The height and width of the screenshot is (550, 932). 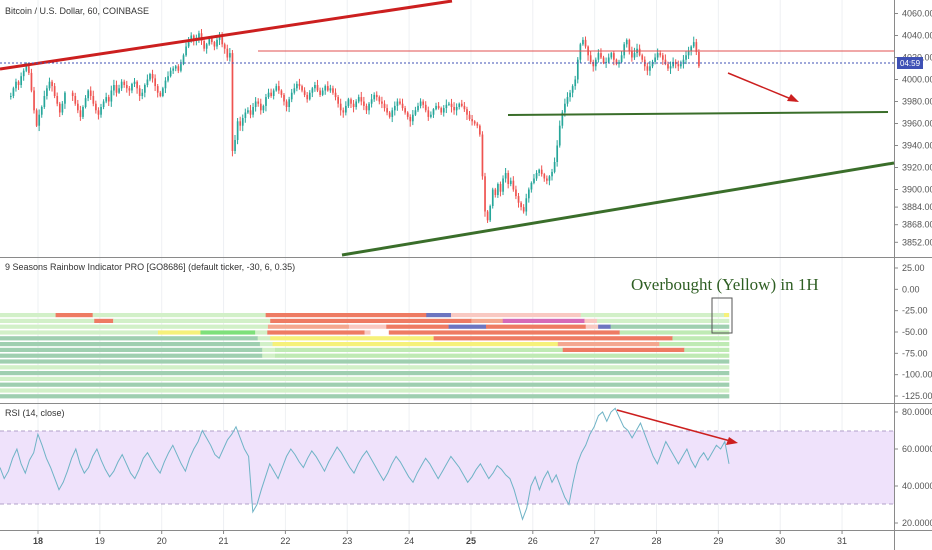 I want to click on price-projection-arrowhead, so click(x=793, y=98).